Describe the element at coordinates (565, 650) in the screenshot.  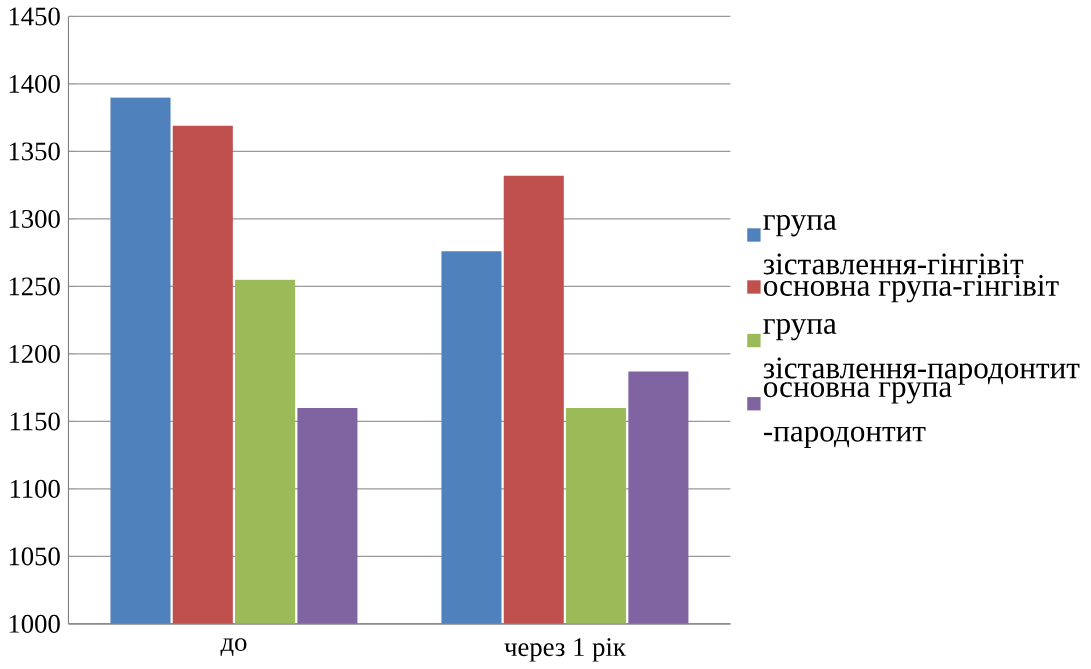
I see `x-tick-label: через 1 рік` at that location.